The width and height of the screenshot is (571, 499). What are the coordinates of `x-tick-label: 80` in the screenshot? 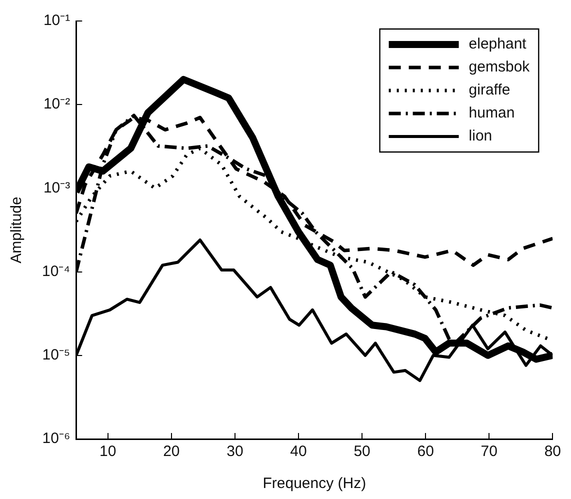 It's located at (552, 451).